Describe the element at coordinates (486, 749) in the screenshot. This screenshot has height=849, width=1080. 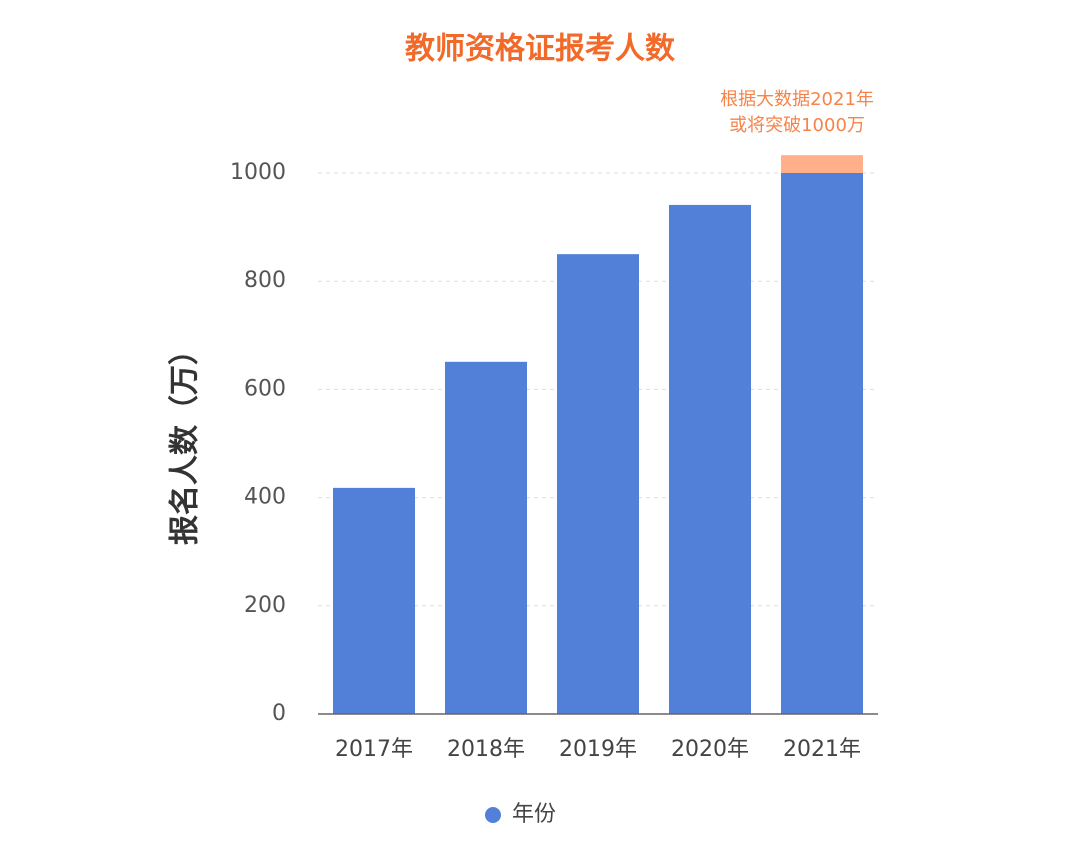
I see `x-tick-label: 2018年` at that location.